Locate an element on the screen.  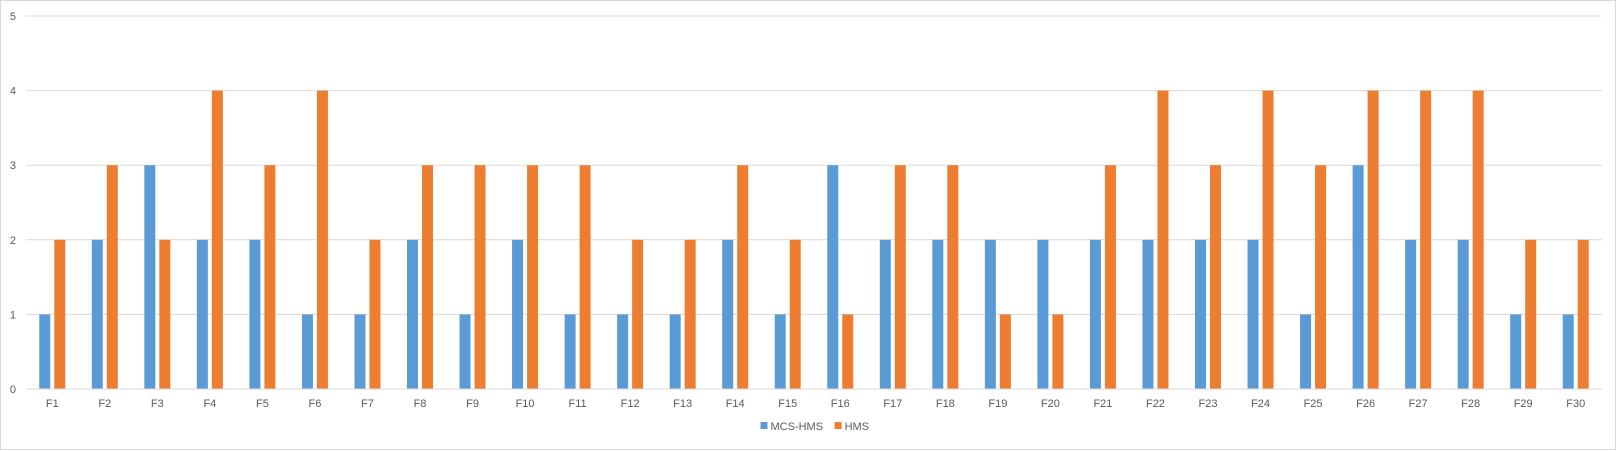
bar-mcs-hms-f3 is located at coordinates (150, 277).